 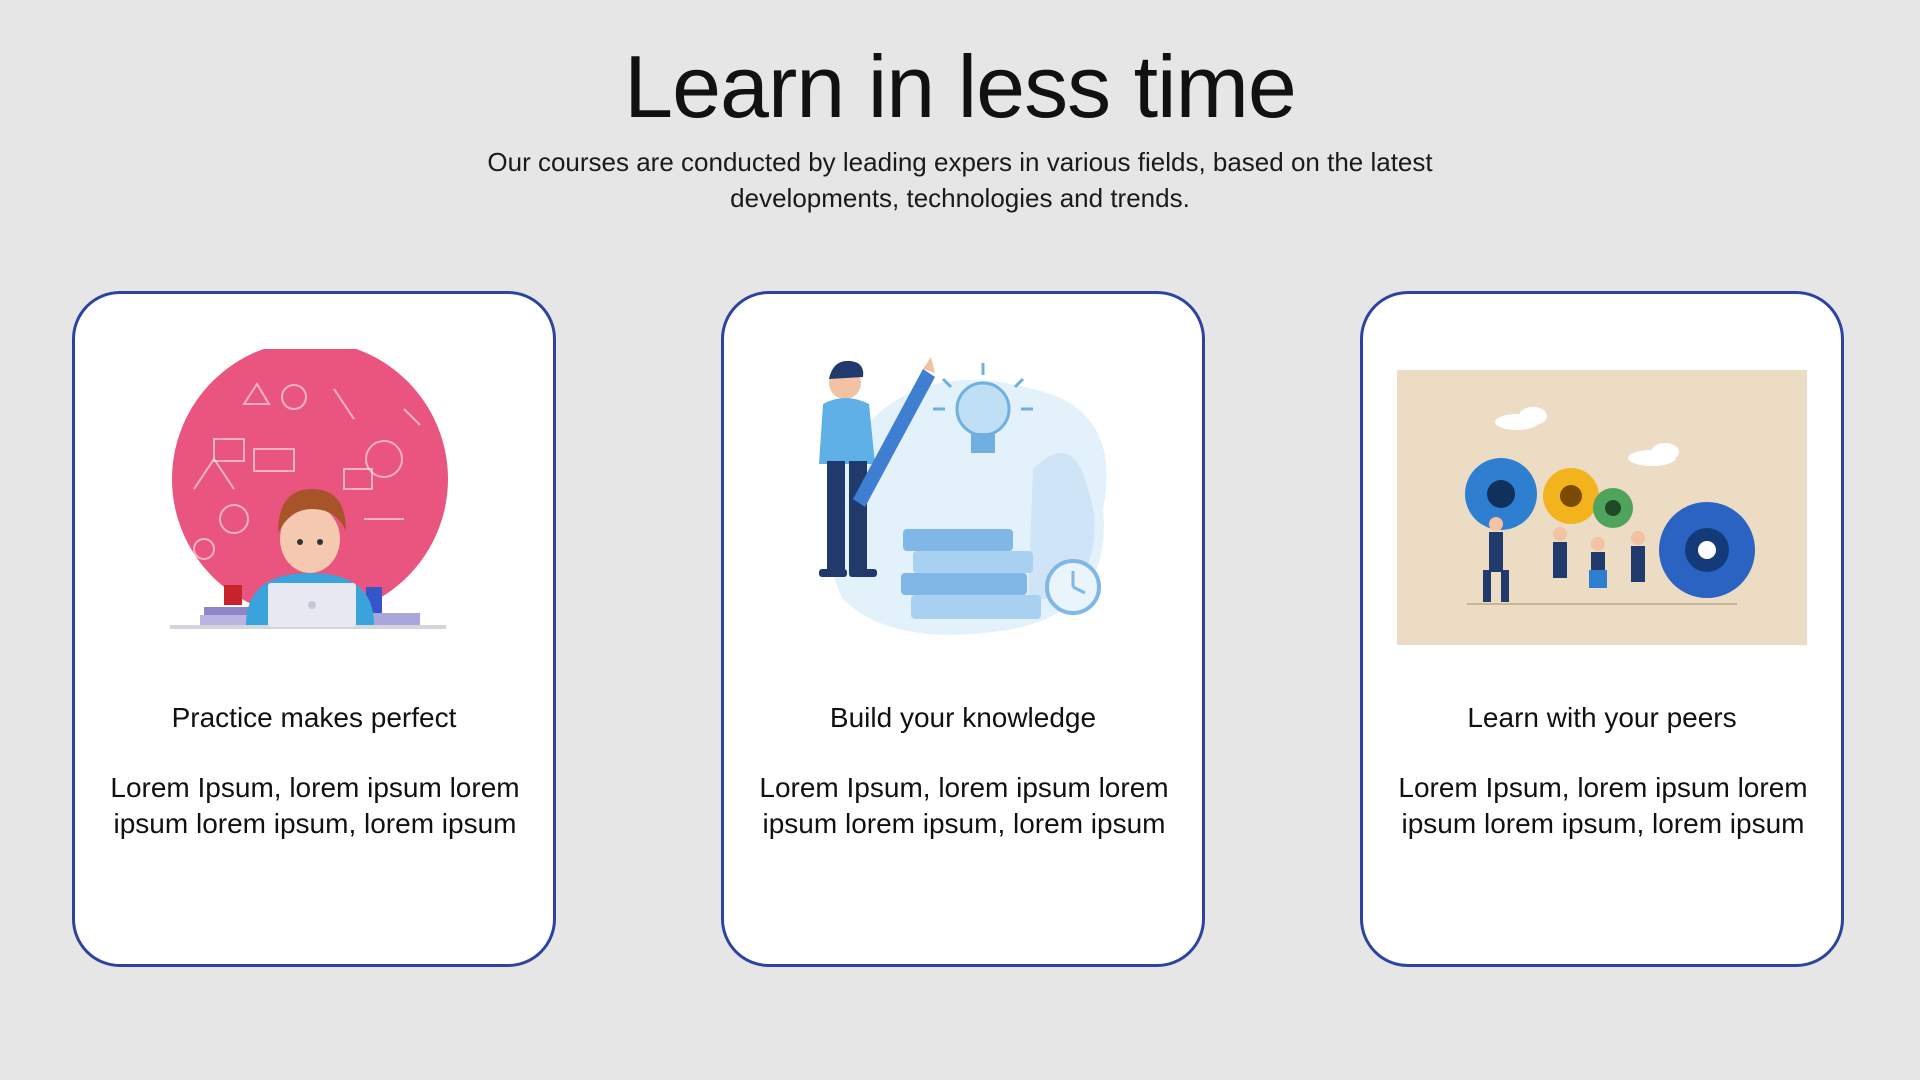 I want to click on card-title: Build your knowledge, so click(x=963, y=717).